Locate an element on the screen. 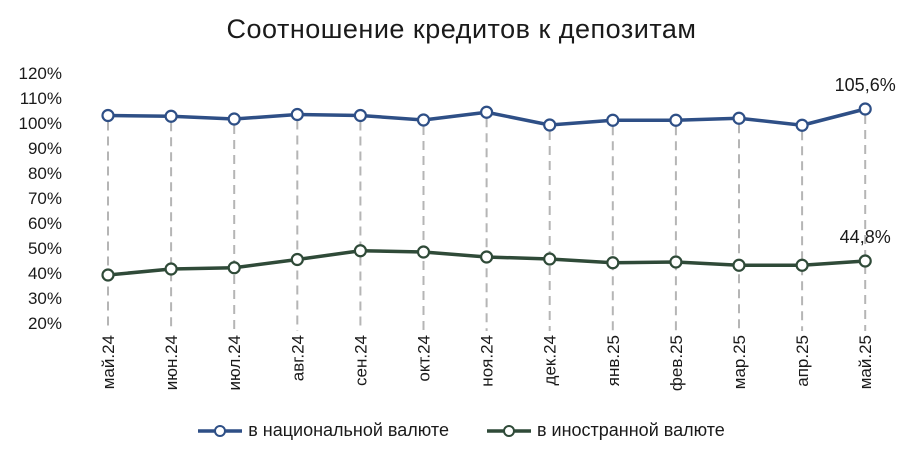 This screenshot has height=462, width=923. y-tick-label: 20% is located at coordinates (45, 323).